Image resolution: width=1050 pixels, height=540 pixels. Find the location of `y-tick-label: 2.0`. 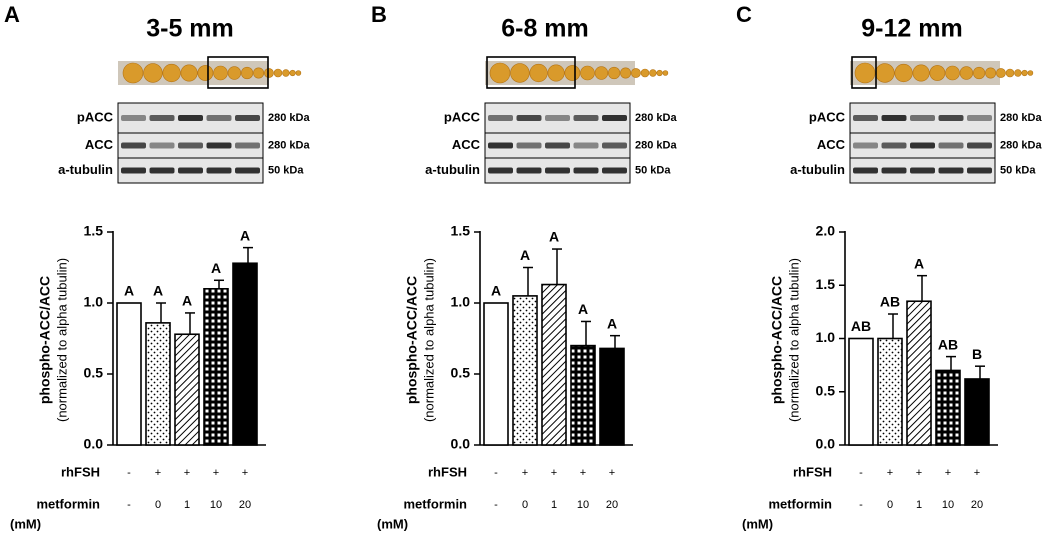

y-tick-label: 2.0 is located at coordinates (826, 231).